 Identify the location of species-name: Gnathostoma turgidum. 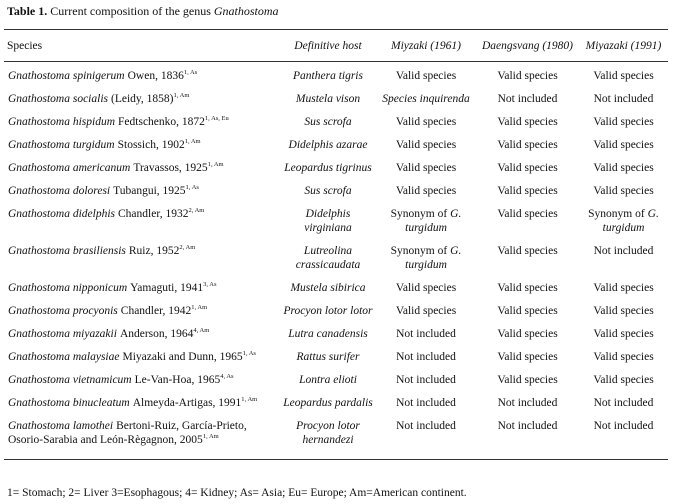
(61, 145).